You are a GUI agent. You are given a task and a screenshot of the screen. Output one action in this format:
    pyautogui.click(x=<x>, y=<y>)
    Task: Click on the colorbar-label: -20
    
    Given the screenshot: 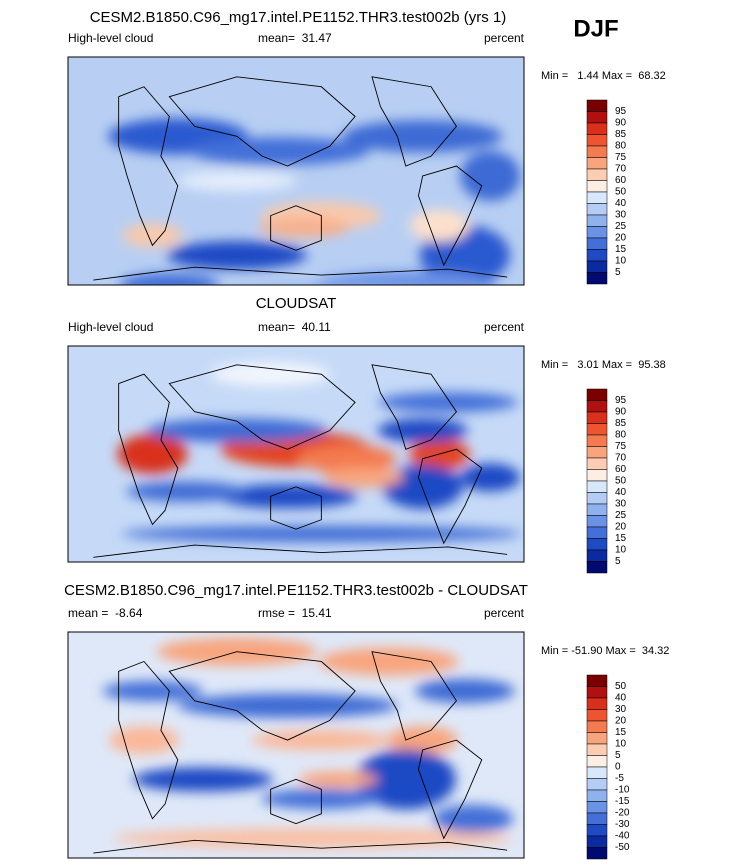 What is the action you would take?
    pyautogui.click(x=622, y=813)
    